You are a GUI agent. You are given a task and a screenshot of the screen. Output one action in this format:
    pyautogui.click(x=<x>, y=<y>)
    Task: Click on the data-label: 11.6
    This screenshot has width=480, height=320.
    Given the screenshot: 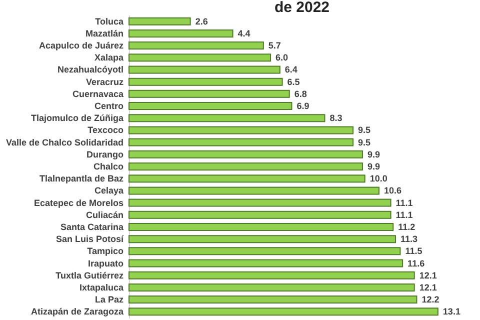 What is the action you would take?
    pyautogui.click(x=416, y=263)
    